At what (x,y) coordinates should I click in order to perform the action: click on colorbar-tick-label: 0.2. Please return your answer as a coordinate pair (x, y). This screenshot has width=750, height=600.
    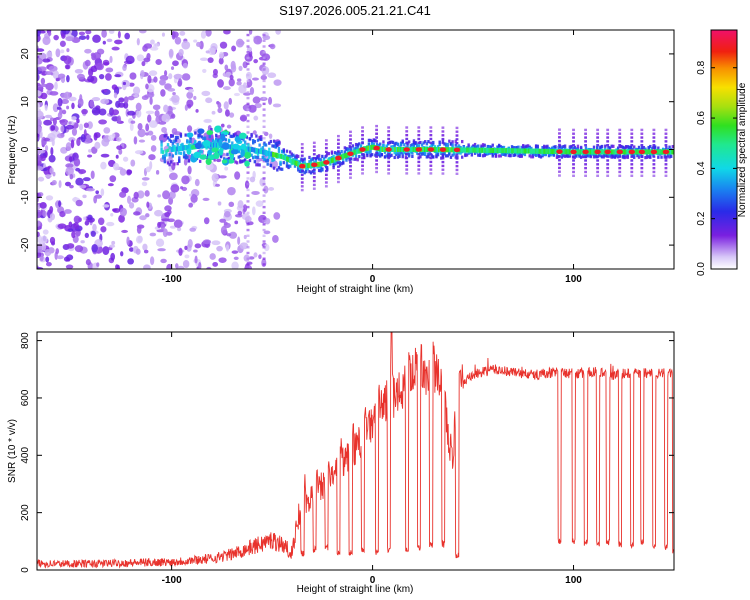
    Looking at the image, I should click on (701, 218).